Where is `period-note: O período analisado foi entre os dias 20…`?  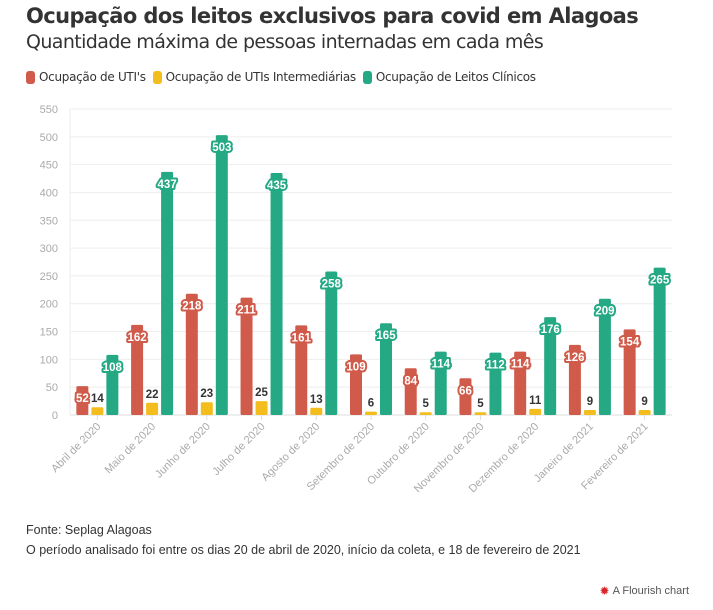 period-note: O período analisado foi entre os dias 20… is located at coordinates (303, 550).